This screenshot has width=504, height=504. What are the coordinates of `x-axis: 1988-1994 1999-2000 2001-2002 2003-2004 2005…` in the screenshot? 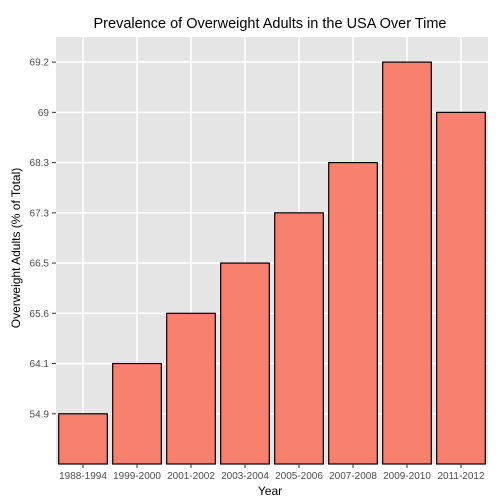 It's located at (272, 473).